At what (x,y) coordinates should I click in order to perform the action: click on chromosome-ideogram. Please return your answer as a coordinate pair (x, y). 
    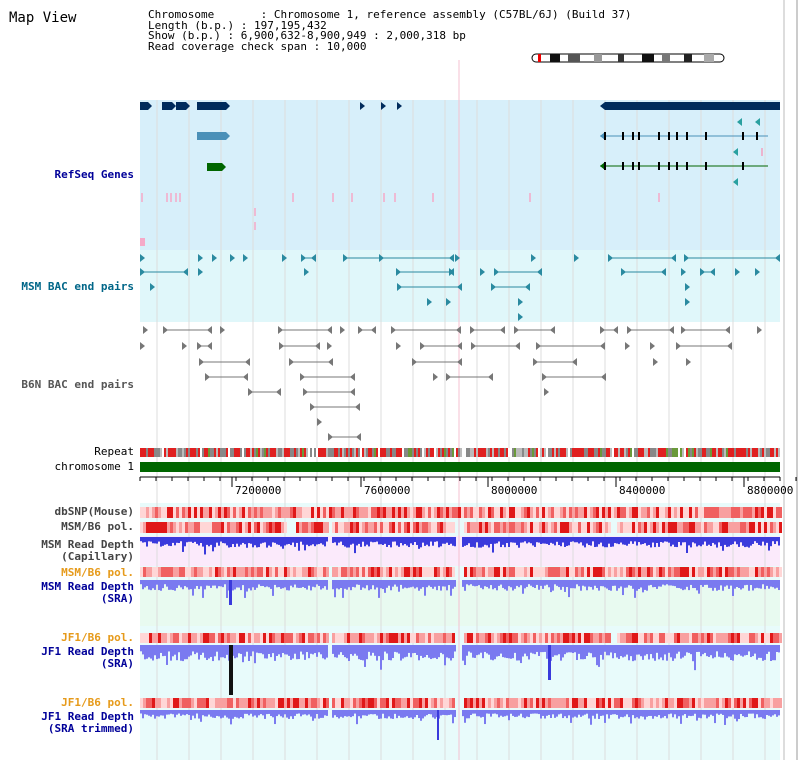
    Looking at the image, I should click on (628, 58).